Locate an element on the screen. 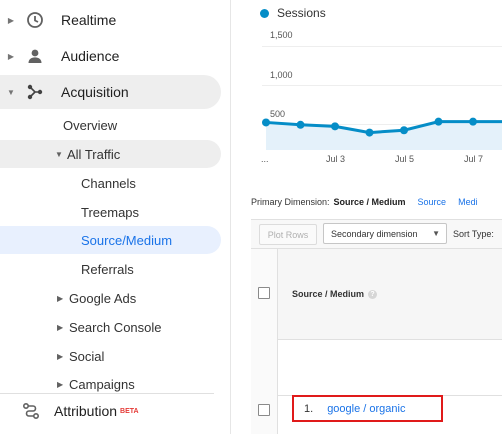  nav-all-traffic: ▼ All Traffic is located at coordinates (110, 154).